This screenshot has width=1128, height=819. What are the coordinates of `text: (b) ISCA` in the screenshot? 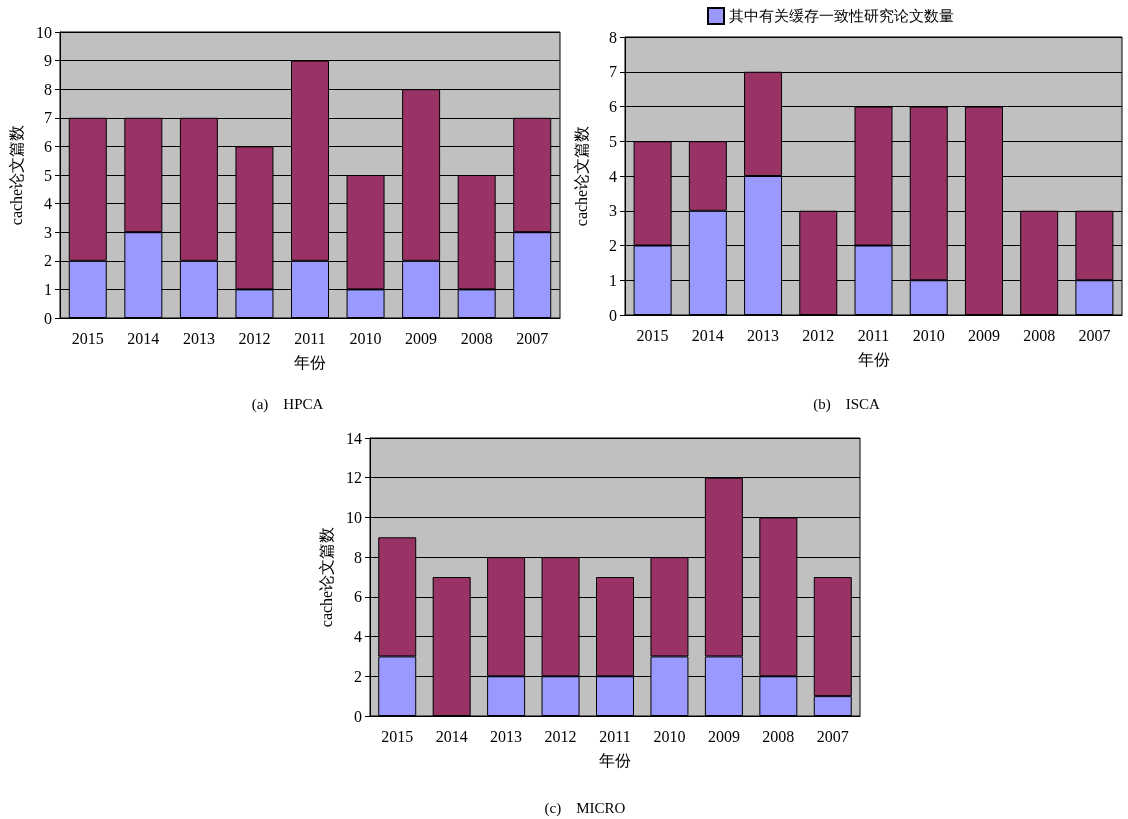 It's located at (846, 404).